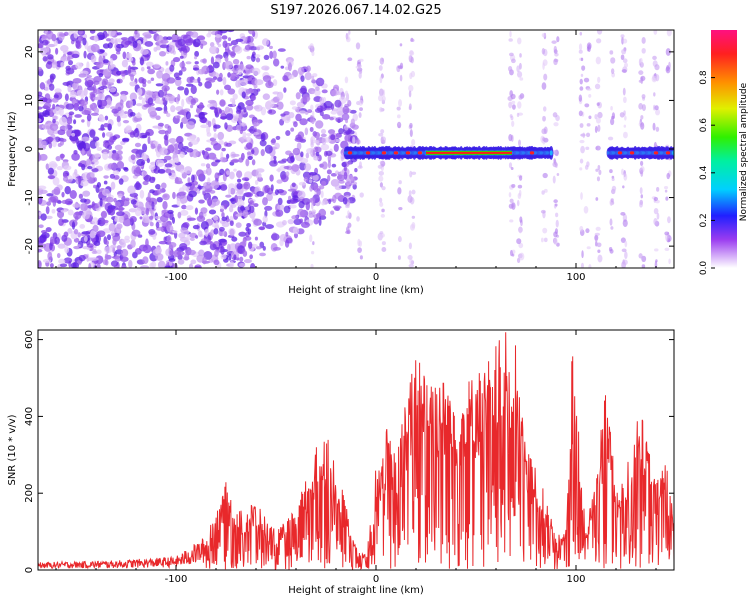 The height and width of the screenshot is (600, 750). Describe the element at coordinates (355, 10) in the screenshot. I see `figure-title: S197.2026.067.14.02.G25` at that location.